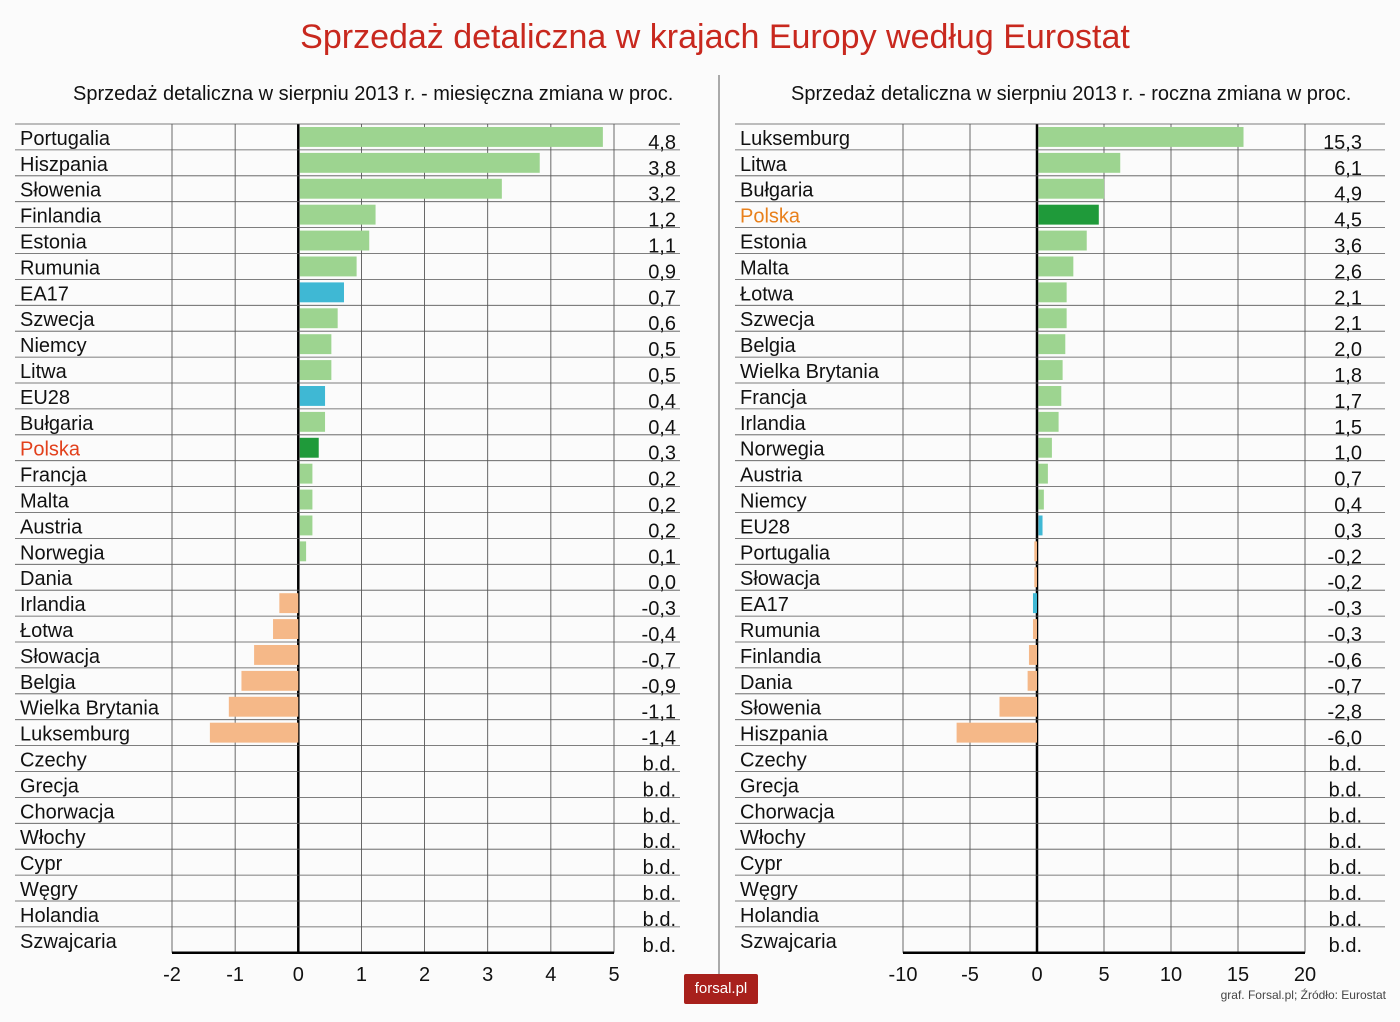 This screenshot has width=1400, height=1022. Describe the element at coordinates (1345, 687) in the screenshot. I see `value-label: -0,7` at that location.